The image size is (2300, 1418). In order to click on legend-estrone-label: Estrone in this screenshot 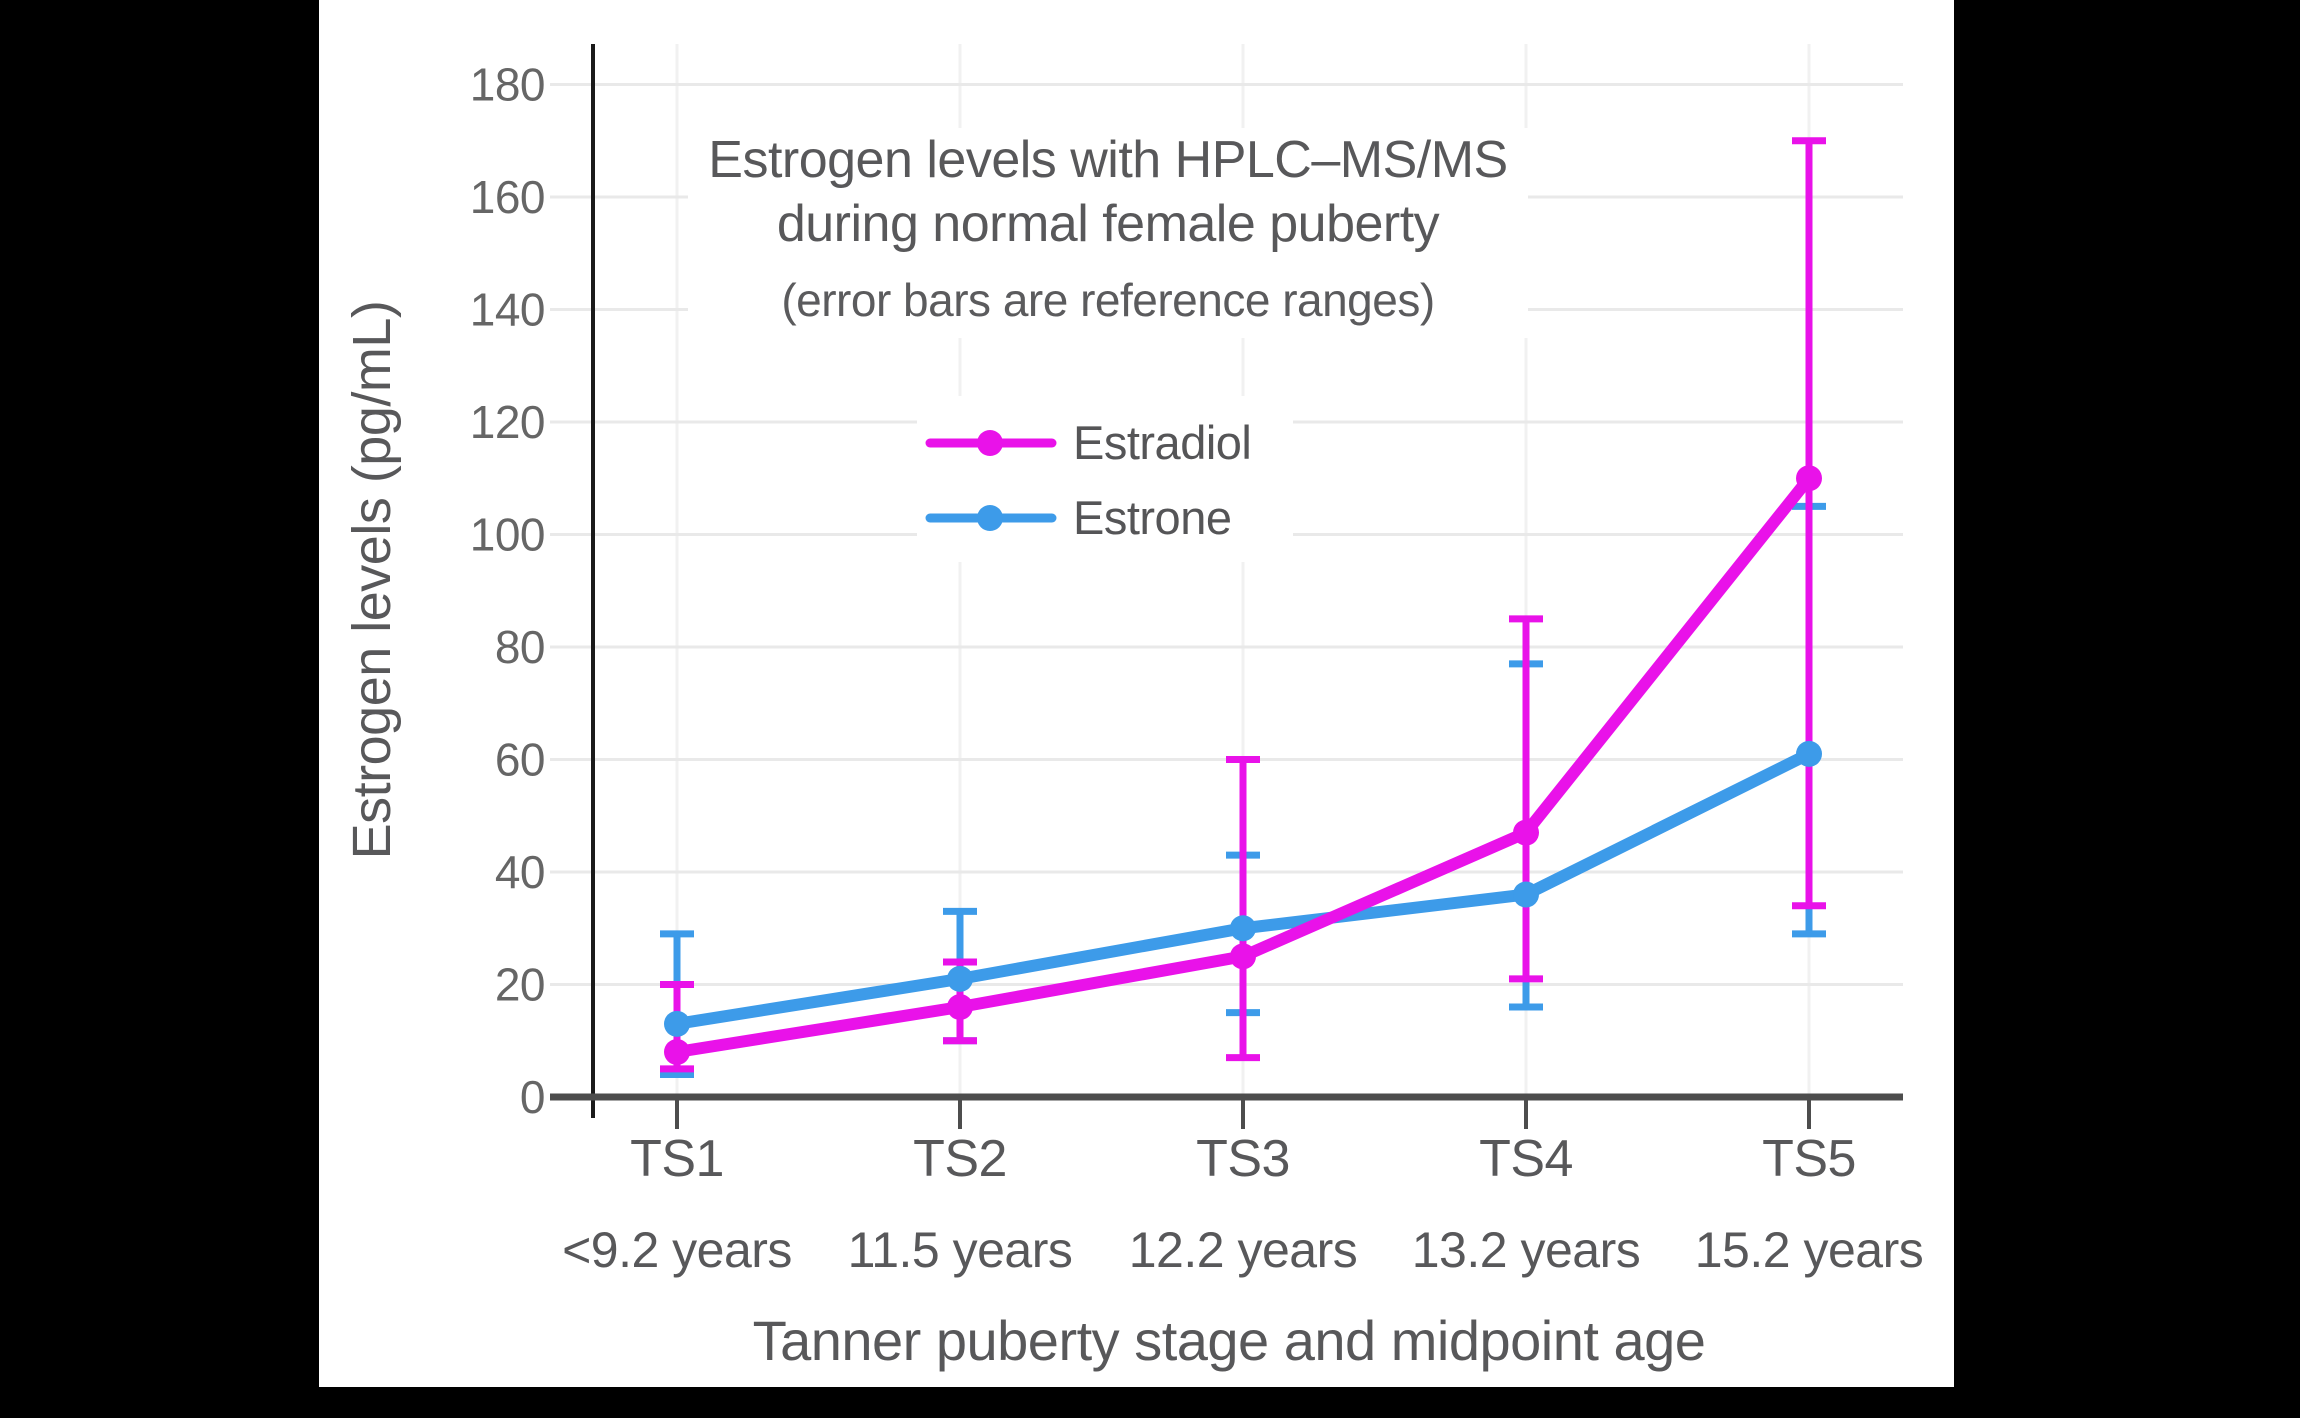, I will do `click(1152, 517)`.